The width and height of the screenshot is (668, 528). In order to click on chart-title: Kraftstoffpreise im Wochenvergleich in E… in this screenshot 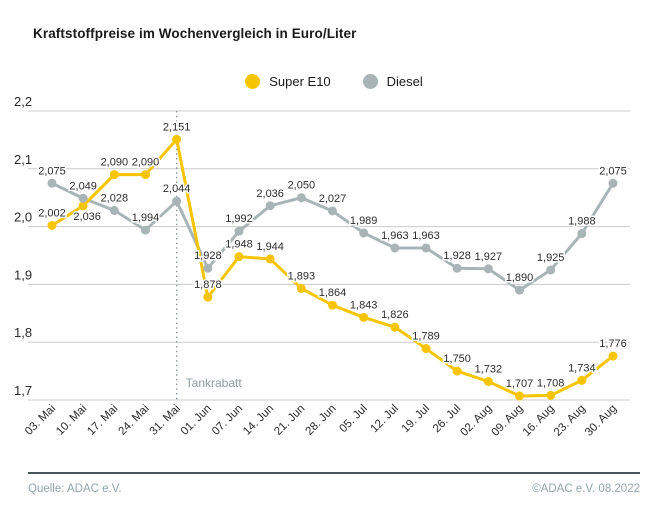, I will do `click(195, 33)`.